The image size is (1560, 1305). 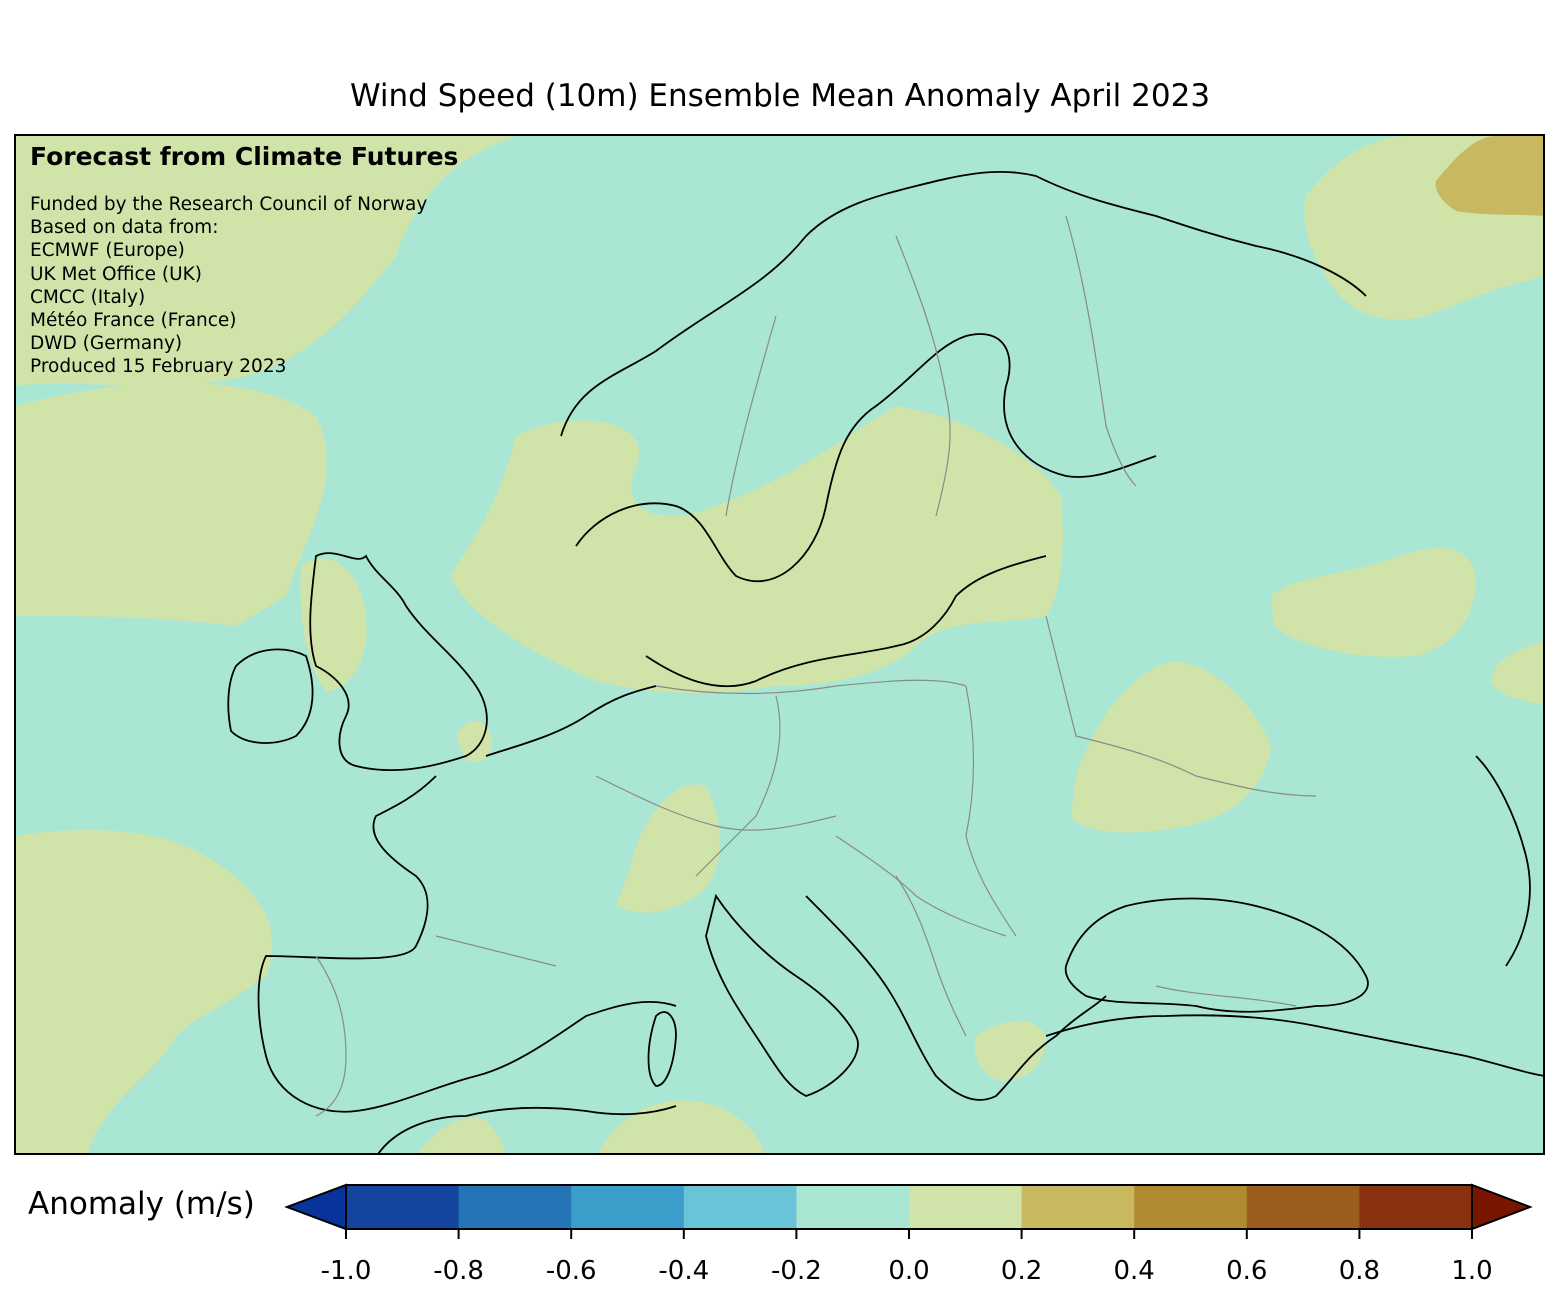 I want to click on credit-line: ECMWF (Europe), so click(x=107, y=251).